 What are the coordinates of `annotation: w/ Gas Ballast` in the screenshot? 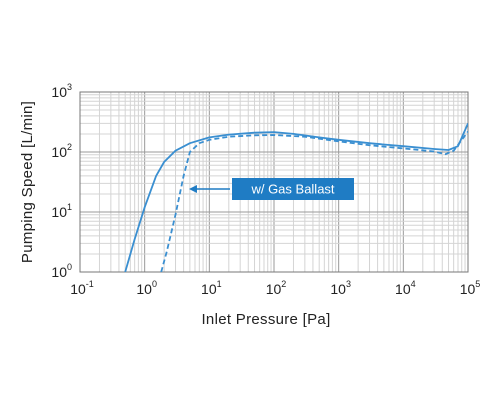 It's located at (271, 189).